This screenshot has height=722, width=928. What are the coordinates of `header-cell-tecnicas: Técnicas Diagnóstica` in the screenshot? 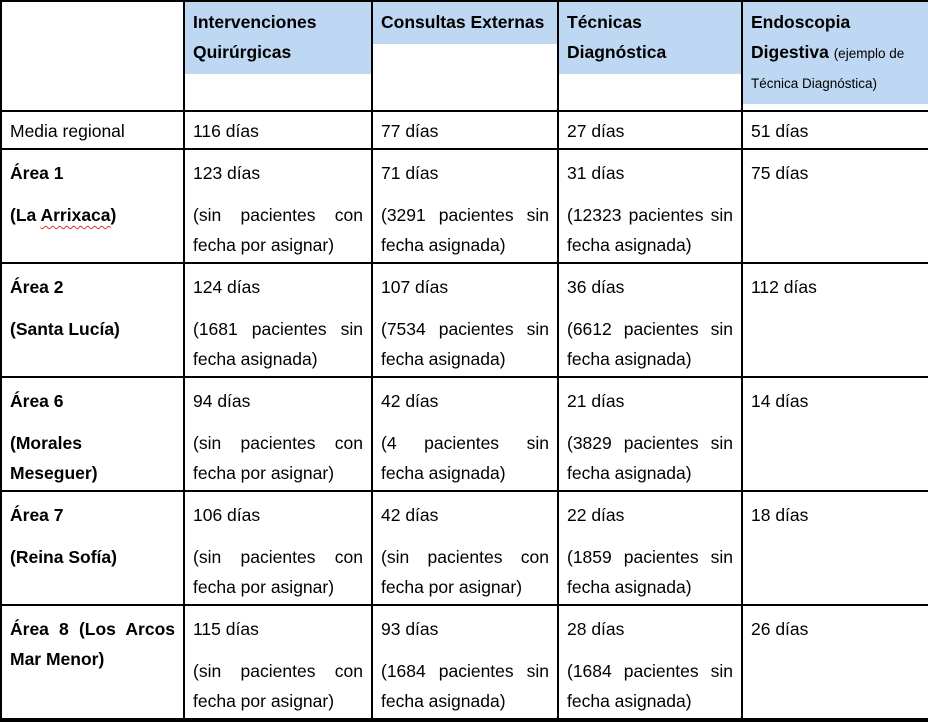 It's located at (650, 56).